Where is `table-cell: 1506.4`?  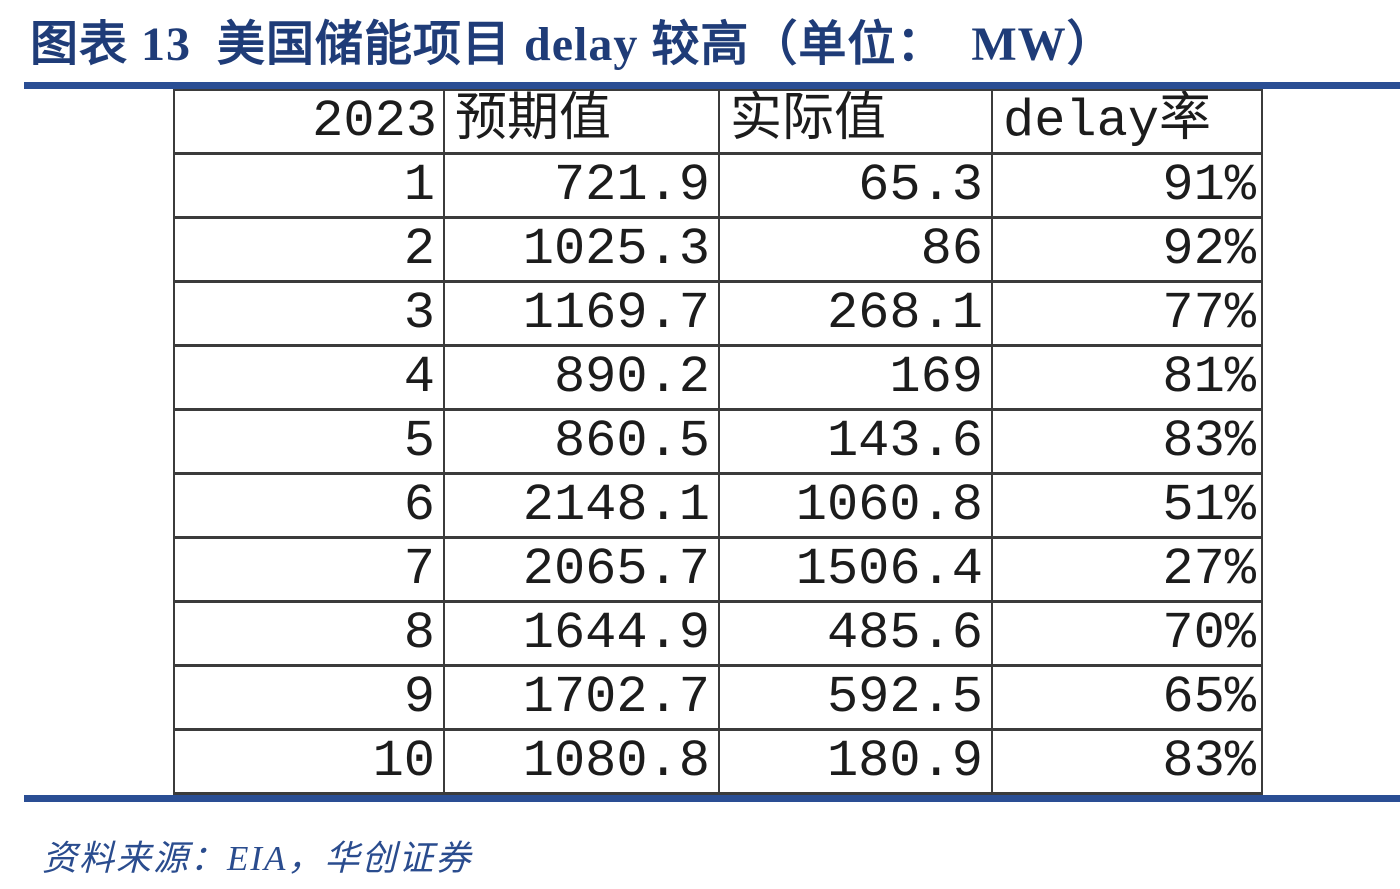 table-cell: 1506.4 is located at coordinates (855, 569).